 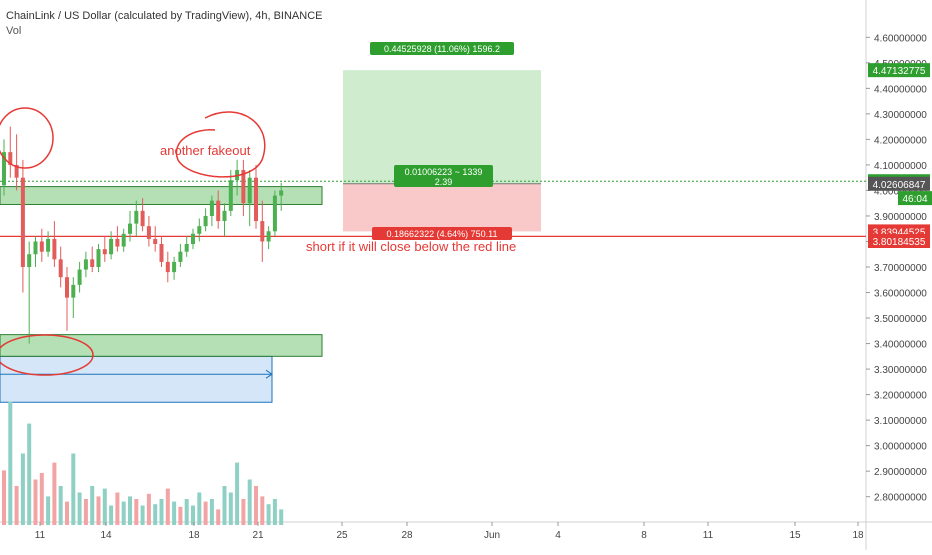 I want to click on y-tick-label: 4.30000000, so click(x=900, y=115).